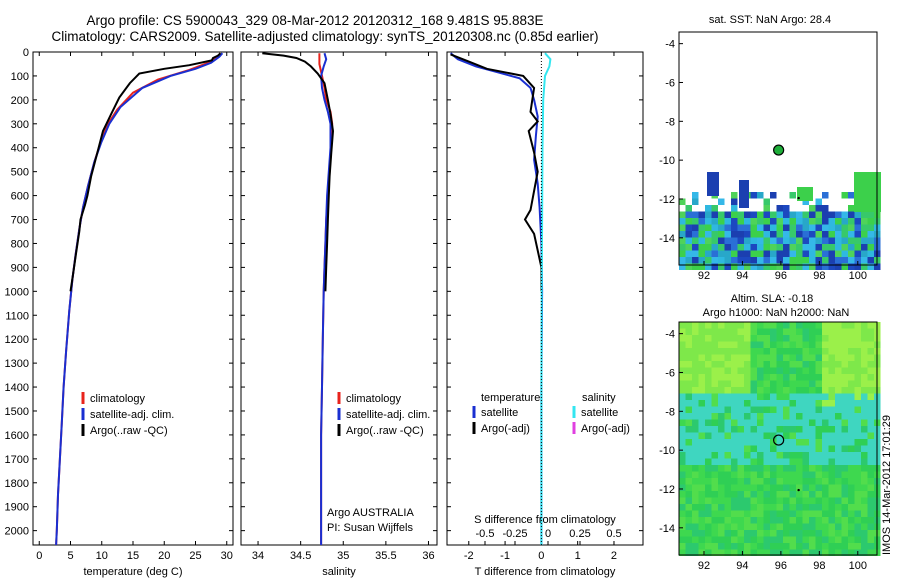  What do you see at coordinates (667, 490) in the screenshot?
I see `map-y-tick-label: -12` at bounding box center [667, 490].